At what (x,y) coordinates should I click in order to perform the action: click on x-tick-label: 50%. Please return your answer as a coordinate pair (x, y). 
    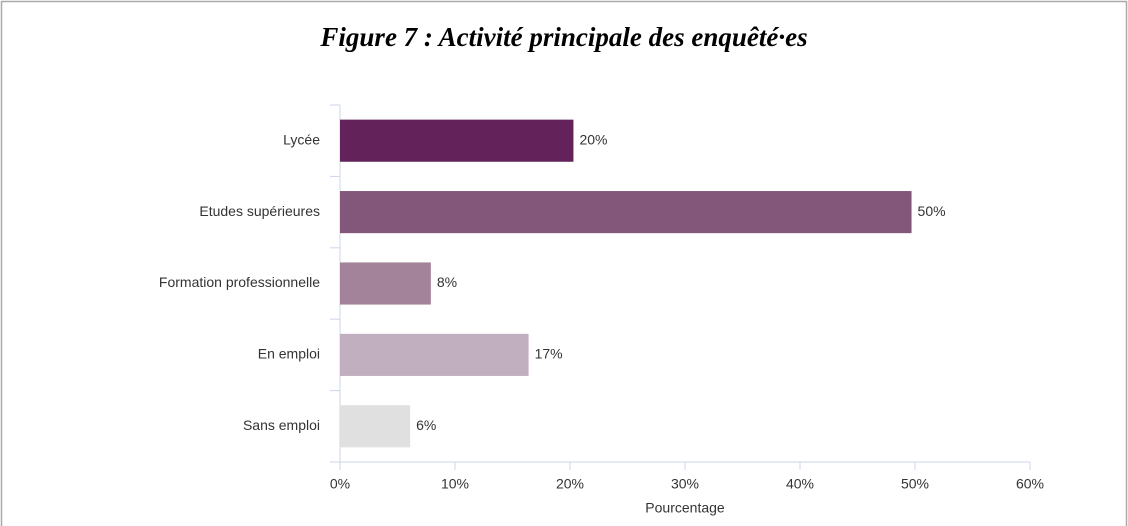
    Looking at the image, I should click on (915, 484).